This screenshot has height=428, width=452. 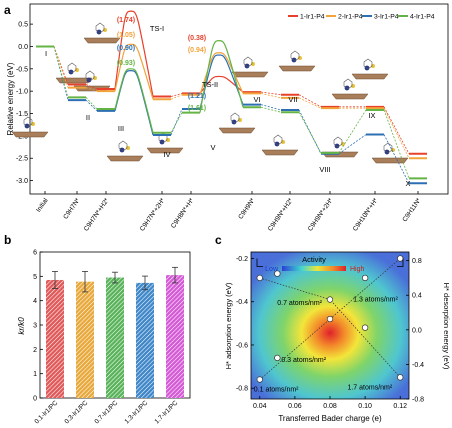 I want to click on state-label: V, so click(x=212, y=147).